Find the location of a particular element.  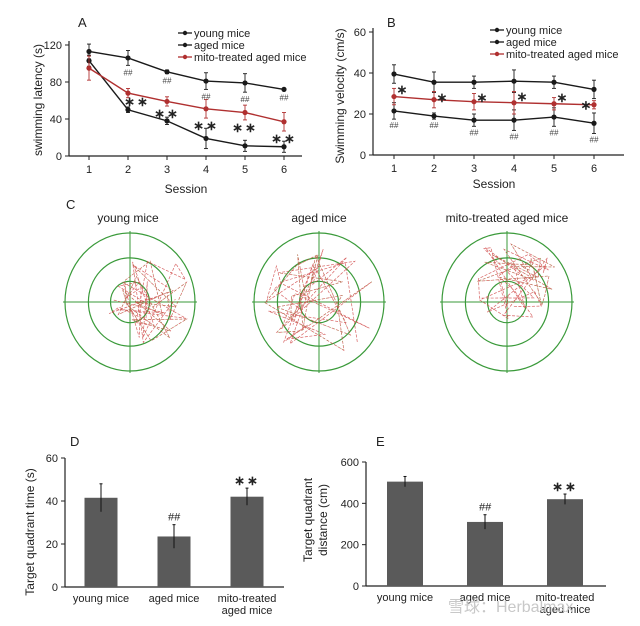

category-label: mito-treated is located at coordinates (565, 598).